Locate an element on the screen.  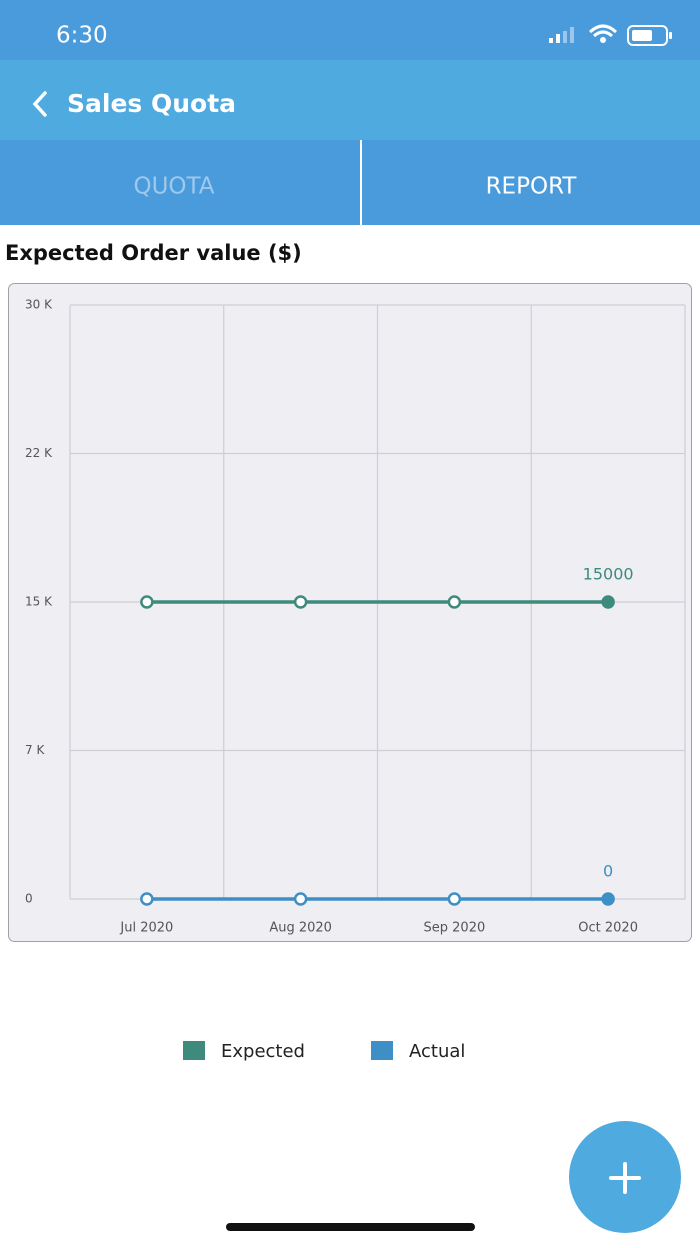
tabs: QUOTA REPORT is located at coordinates (355, 187).